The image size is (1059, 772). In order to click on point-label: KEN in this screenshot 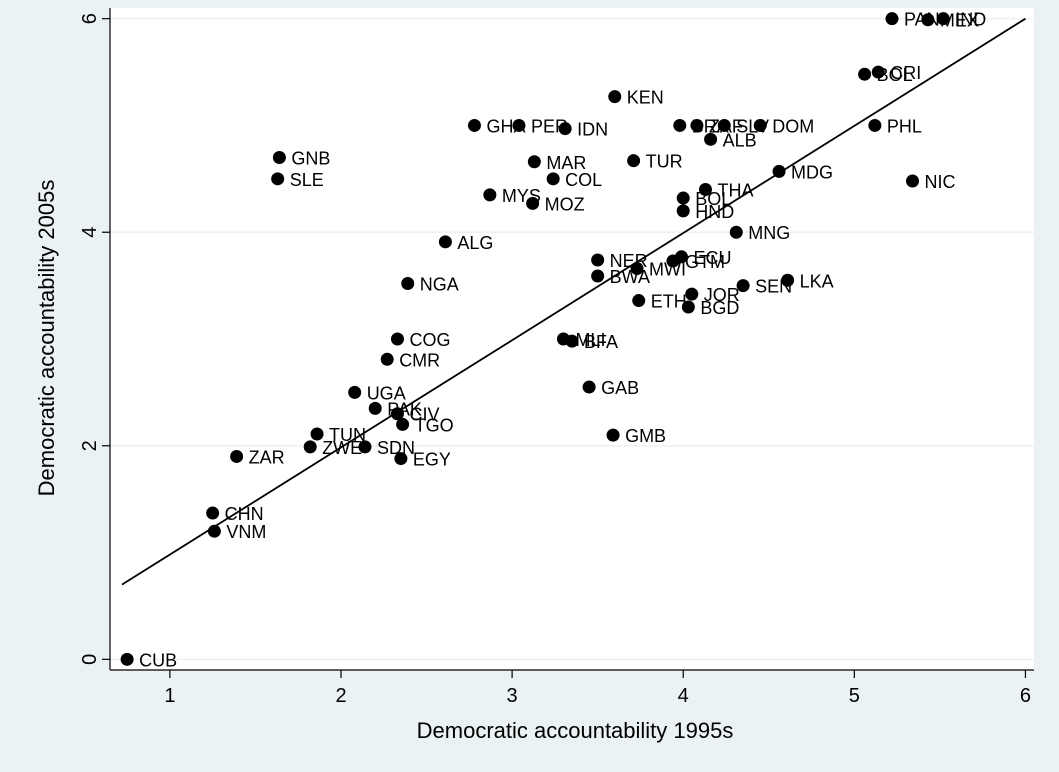, I will do `click(645, 98)`.